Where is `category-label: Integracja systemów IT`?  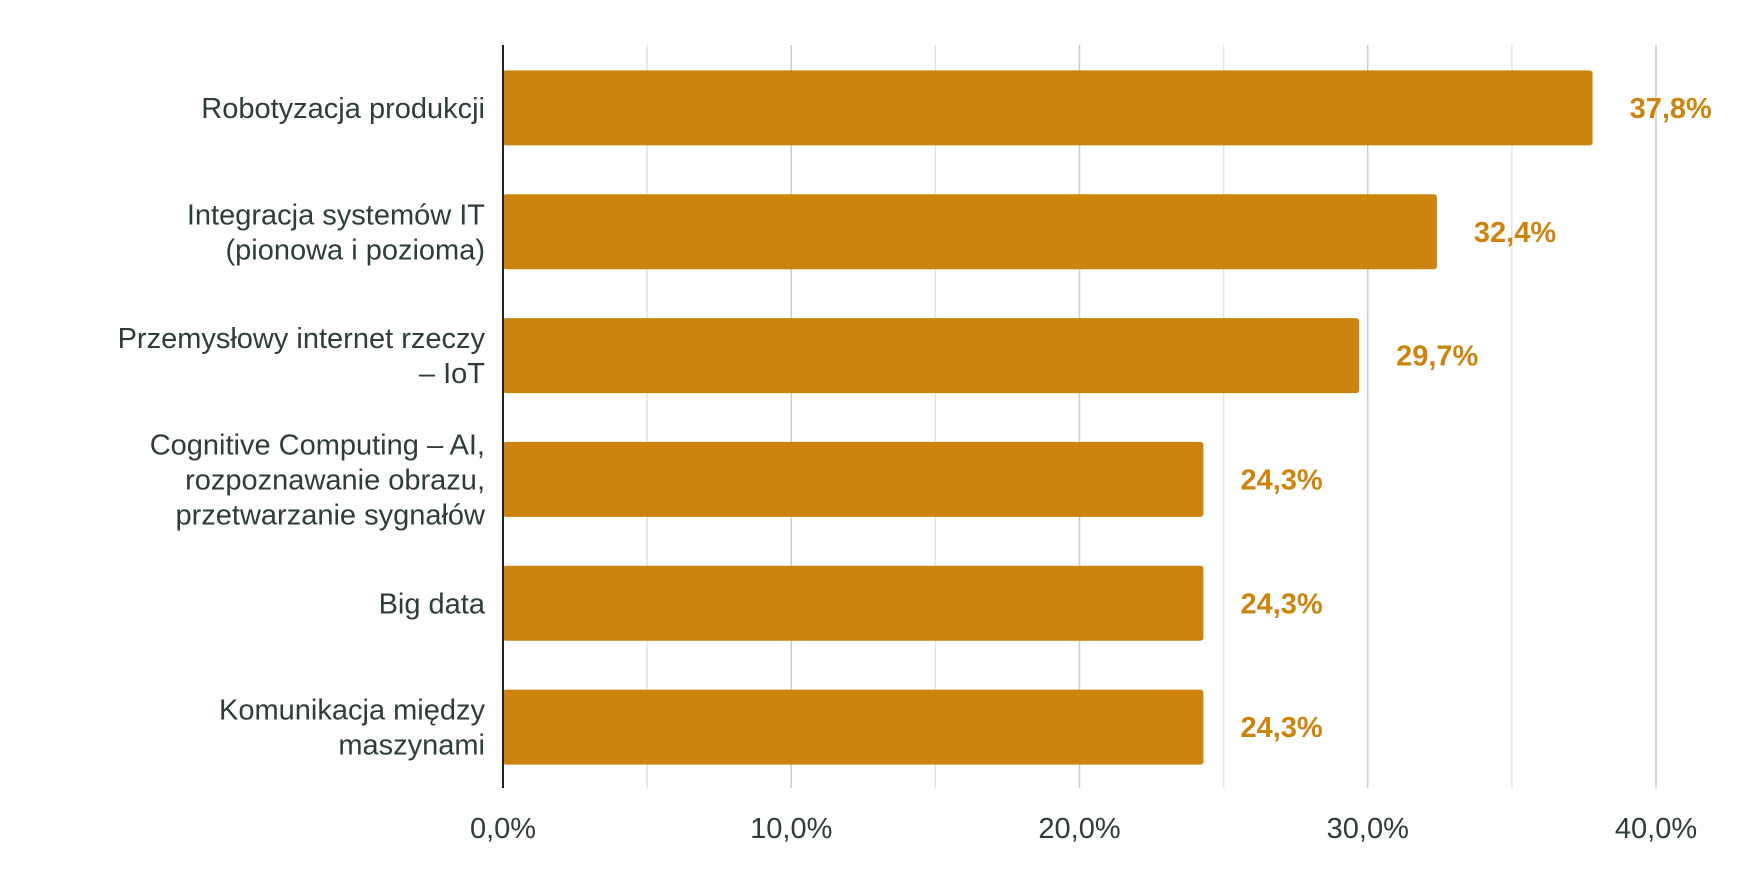 category-label: Integracja systemów IT is located at coordinates (336, 215).